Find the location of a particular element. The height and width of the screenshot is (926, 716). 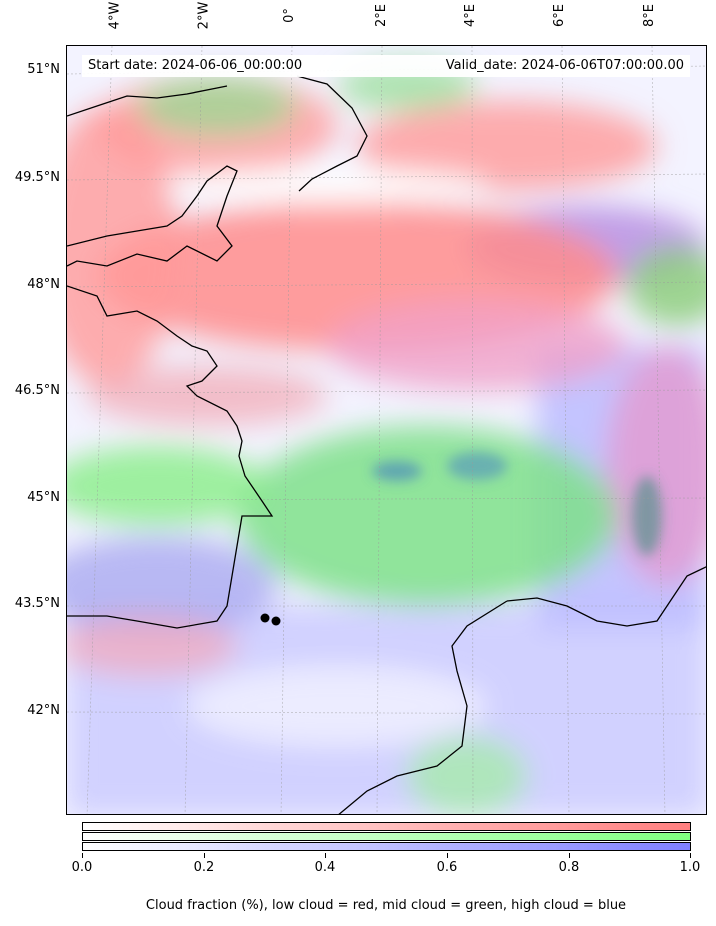

lat-label-49-5n: 49.5°N is located at coordinates (37, 177).